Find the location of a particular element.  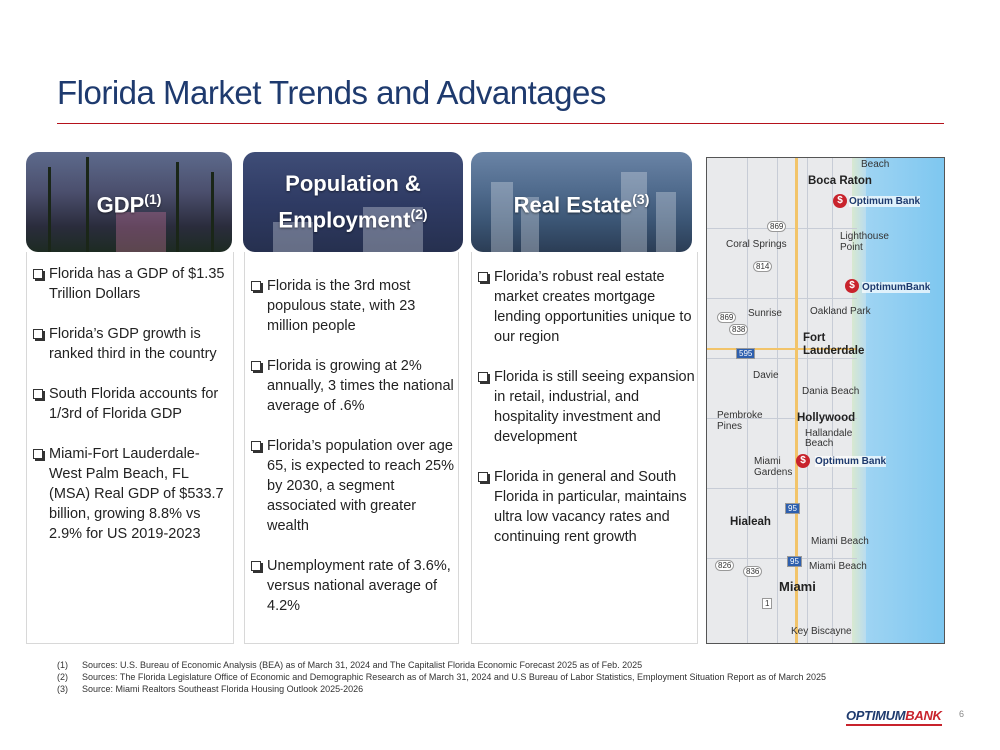

population-header-ref: (2) is located at coordinates (419, 213).